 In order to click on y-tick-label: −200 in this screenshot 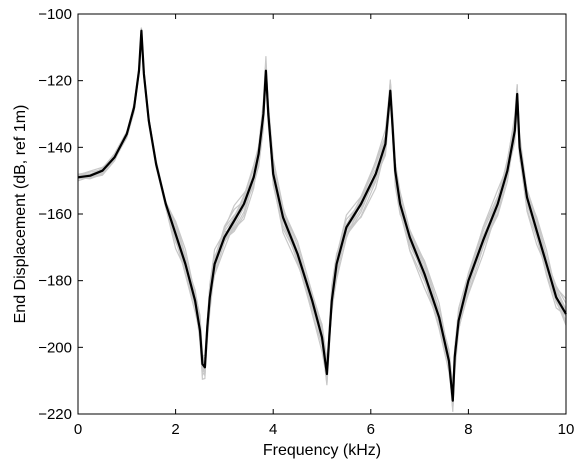, I will do `click(55, 347)`.